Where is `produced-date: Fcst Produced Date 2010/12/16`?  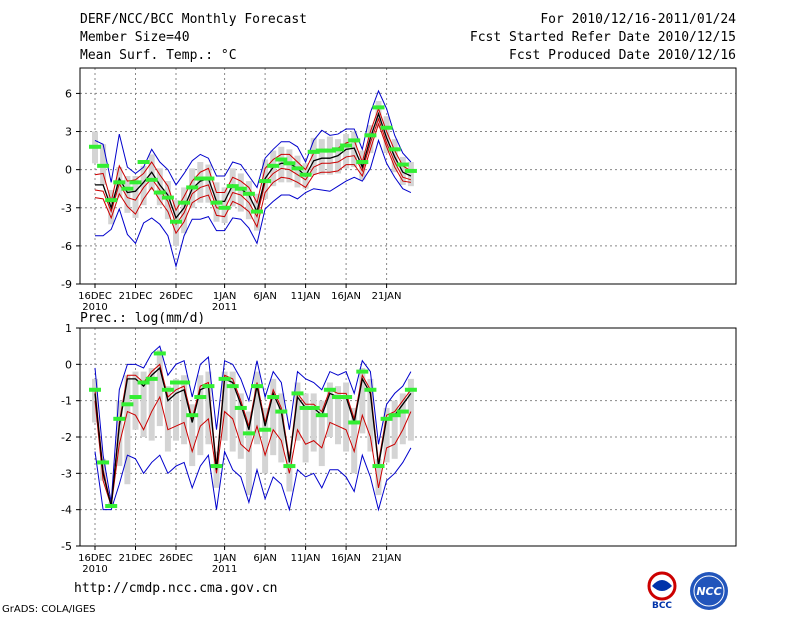
produced-date: Fcst Produced Date 2010/12/16 is located at coordinates (622, 55).